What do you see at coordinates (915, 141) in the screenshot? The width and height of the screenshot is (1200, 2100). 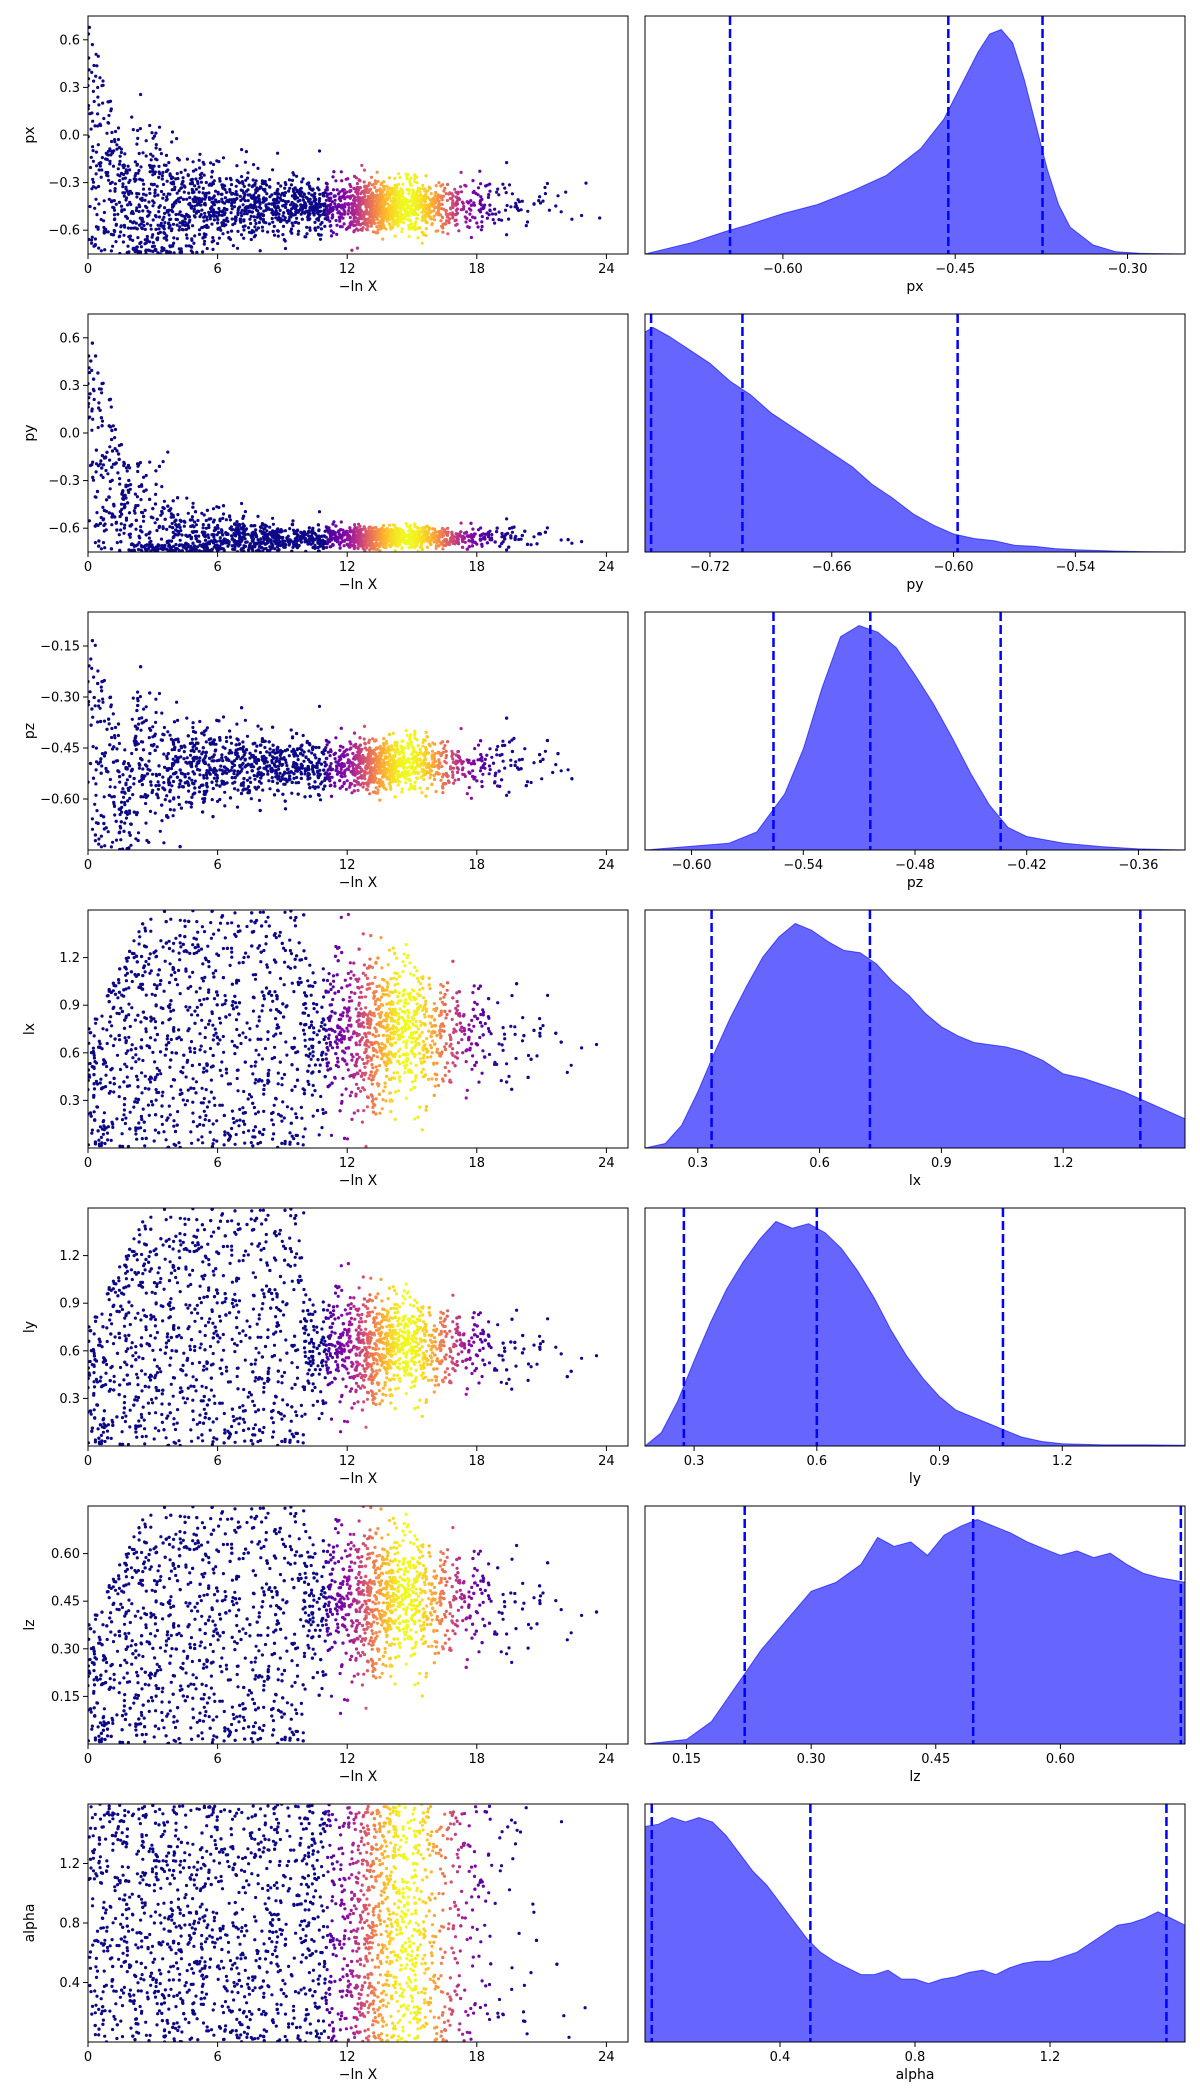 I see `density-area` at bounding box center [915, 141].